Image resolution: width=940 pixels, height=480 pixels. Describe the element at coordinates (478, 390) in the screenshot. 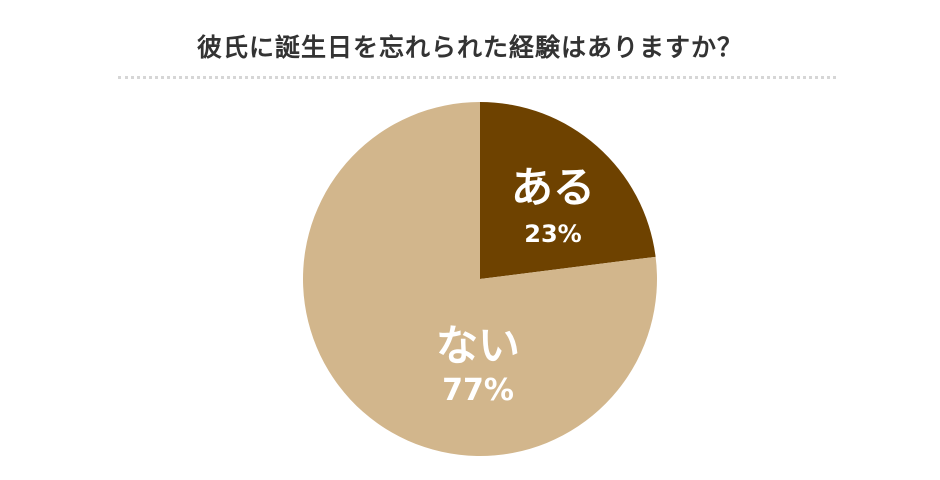

I see `slice-value-label-2: 77%` at that location.